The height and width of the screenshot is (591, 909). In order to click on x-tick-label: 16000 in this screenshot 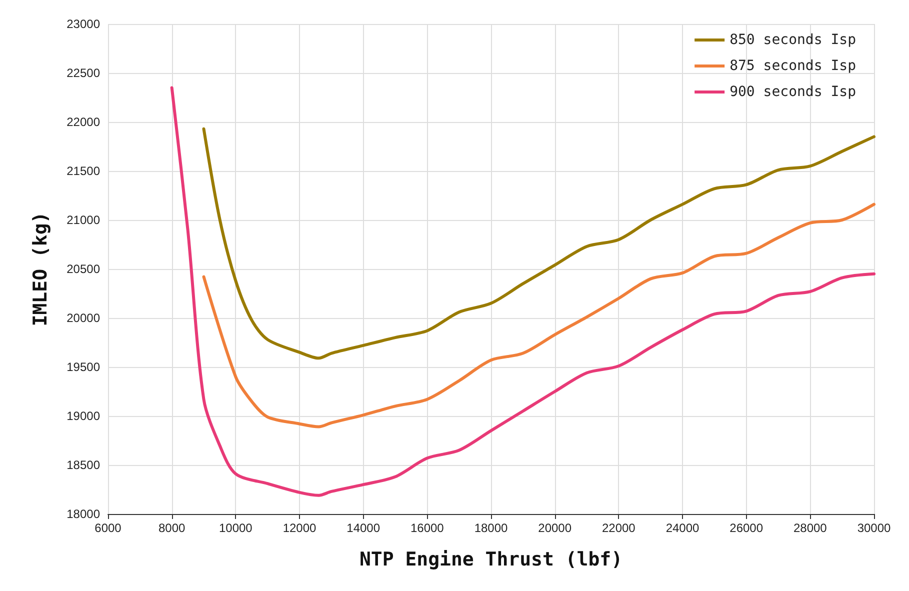, I will do `click(427, 528)`.